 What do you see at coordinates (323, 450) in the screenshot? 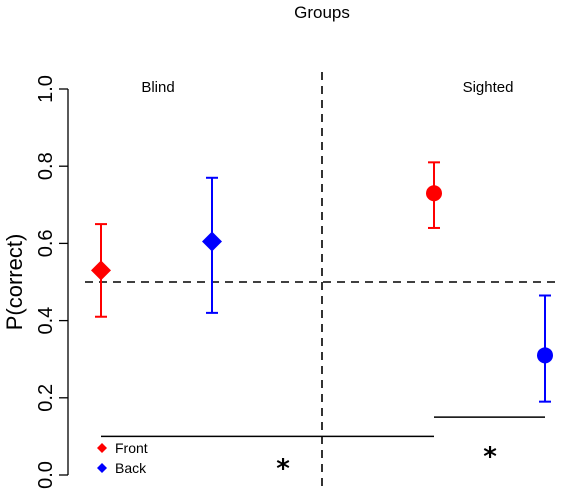
I see `significance-lines: * *` at bounding box center [323, 450].